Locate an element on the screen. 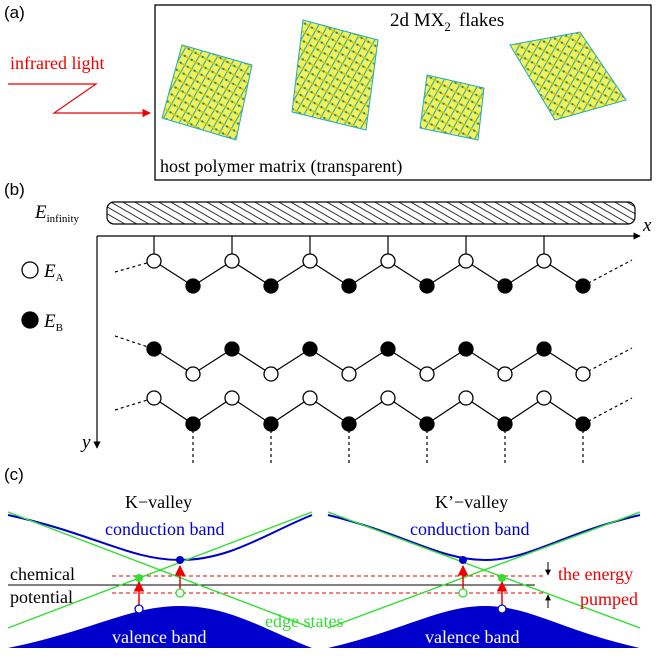 The width and height of the screenshot is (656, 659). kp-valley-label: K’−valley is located at coordinates (471, 502).